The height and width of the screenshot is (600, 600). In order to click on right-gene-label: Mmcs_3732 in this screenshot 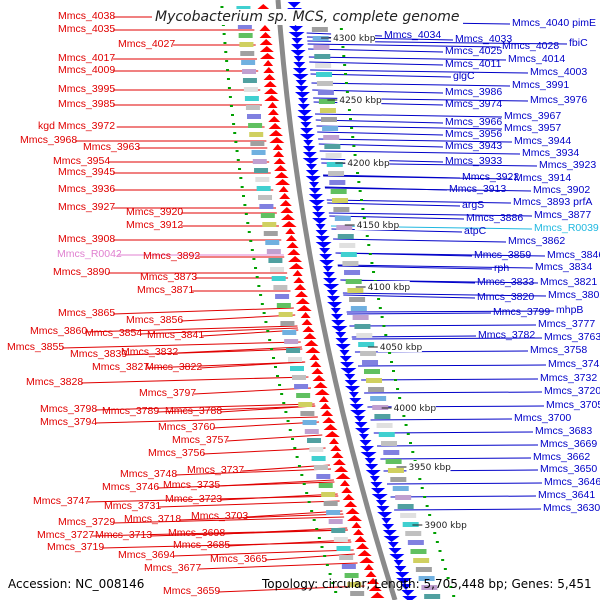, I will do `click(569, 378)`.